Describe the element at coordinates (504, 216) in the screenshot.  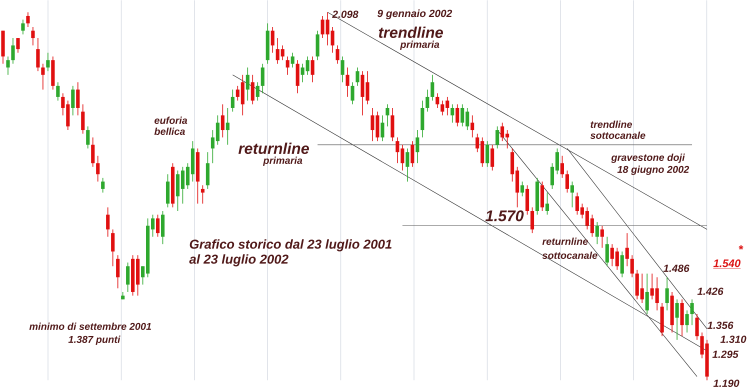
I see `annotation: 1.570` at that location.